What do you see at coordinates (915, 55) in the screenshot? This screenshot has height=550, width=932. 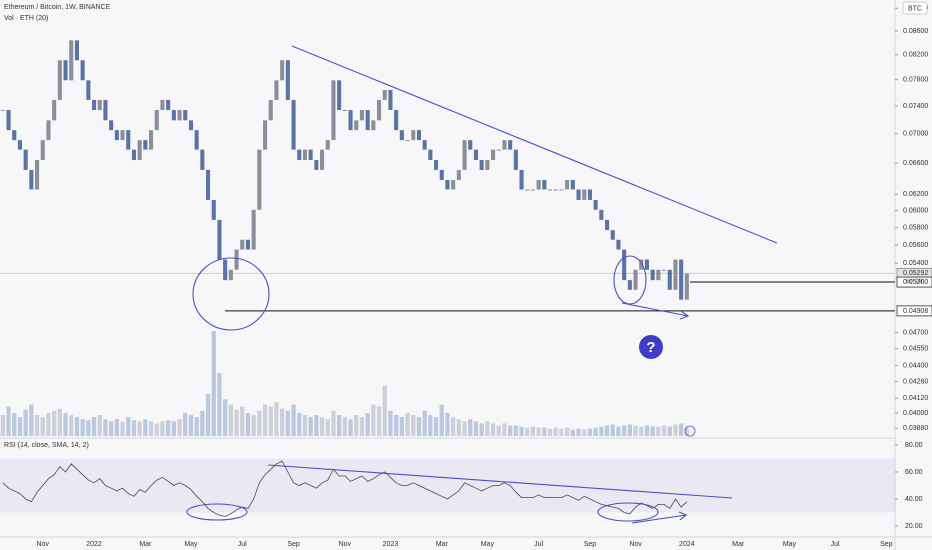 I see `y-tick-label: 0.08200` at bounding box center [915, 55].